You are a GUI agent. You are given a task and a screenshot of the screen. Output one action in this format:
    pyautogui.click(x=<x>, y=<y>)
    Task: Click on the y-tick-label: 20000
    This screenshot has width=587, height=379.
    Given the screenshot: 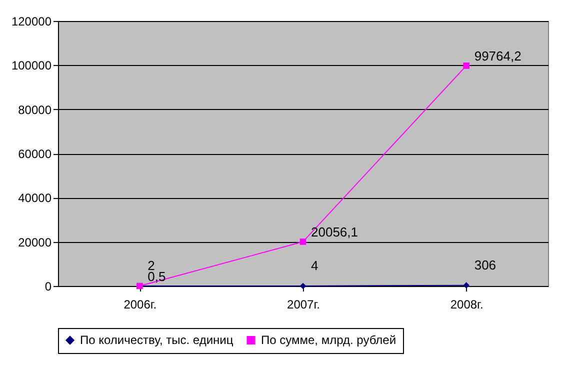 What is the action you would take?
    pyautogui.click(x=35, y=242)
    